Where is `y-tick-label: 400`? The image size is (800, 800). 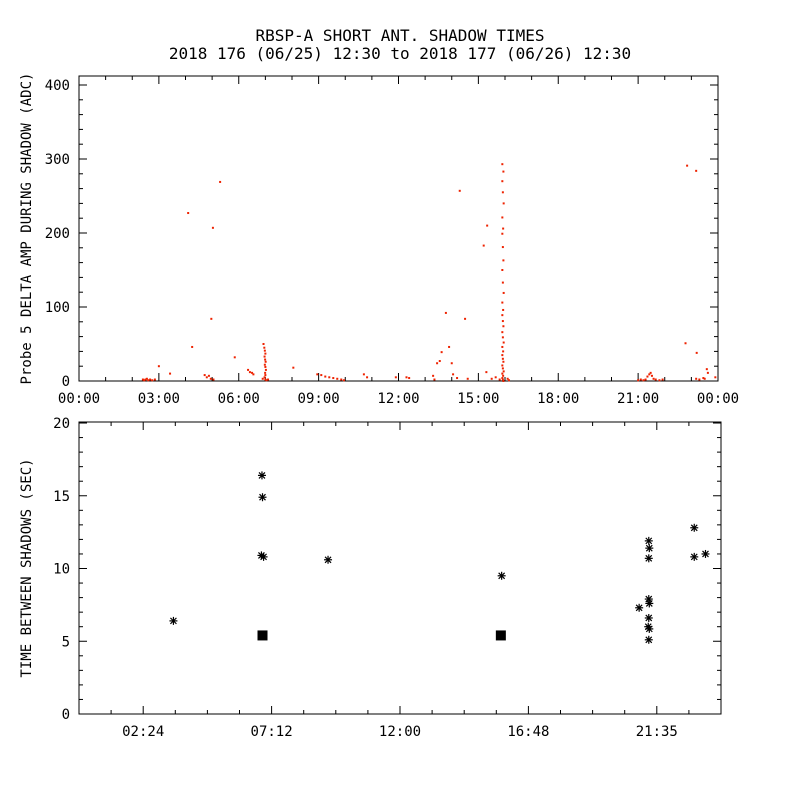 y-tick-label: 400 is located at coordinates (57, 86).